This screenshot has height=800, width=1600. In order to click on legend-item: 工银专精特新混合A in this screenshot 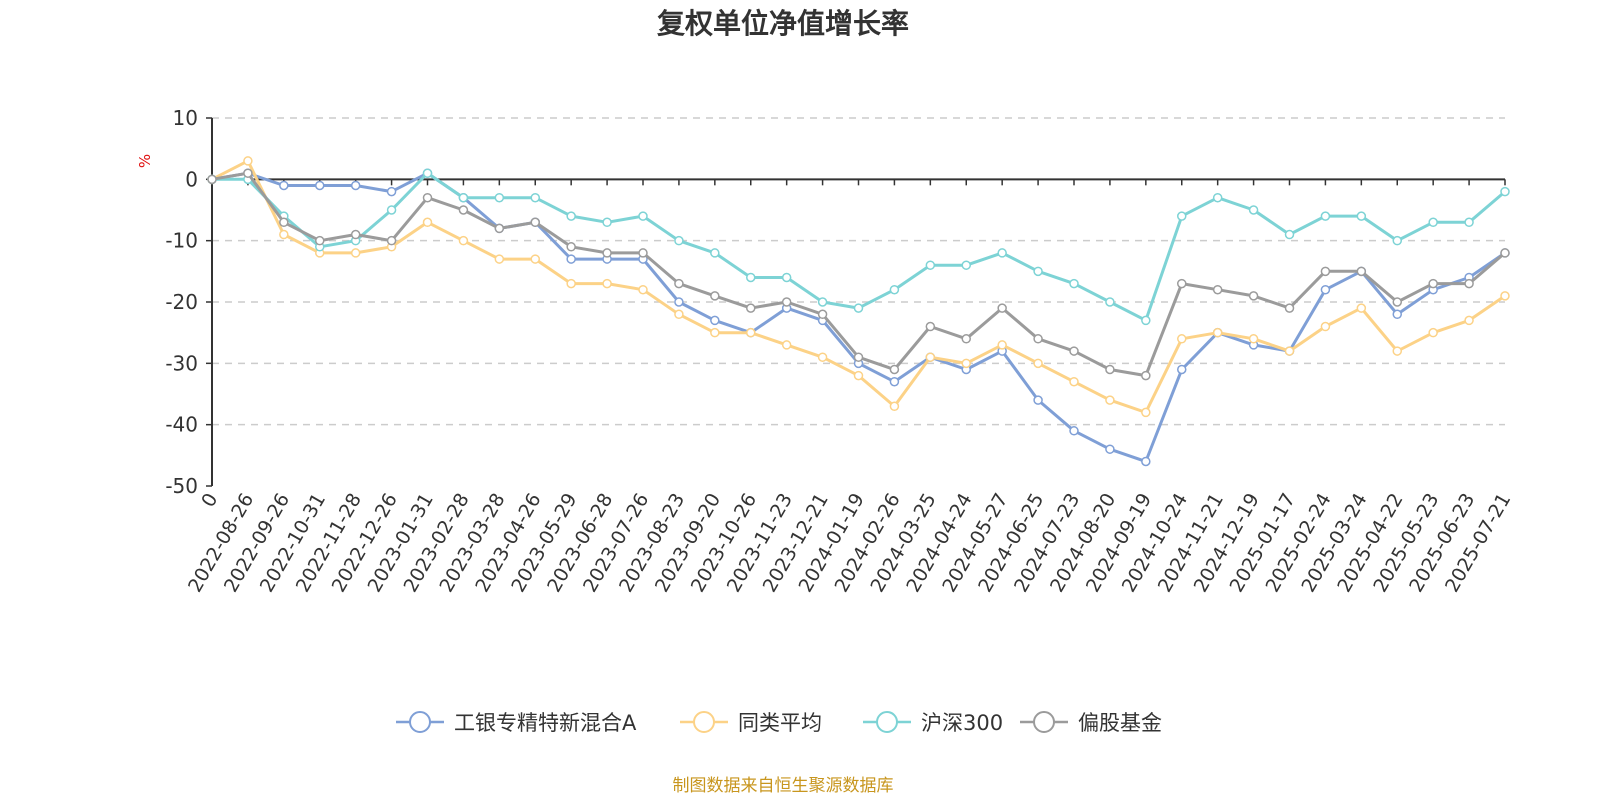, I will do `click(516, 723)`.